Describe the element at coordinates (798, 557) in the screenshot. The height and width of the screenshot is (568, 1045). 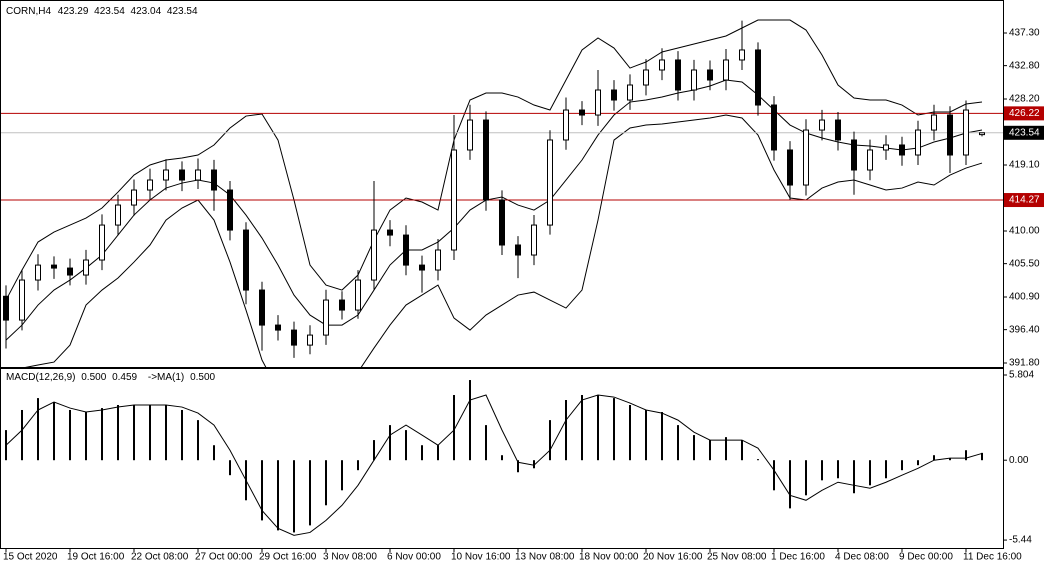
I see `x-tick-label: 1 Dec 16:00` at that location.